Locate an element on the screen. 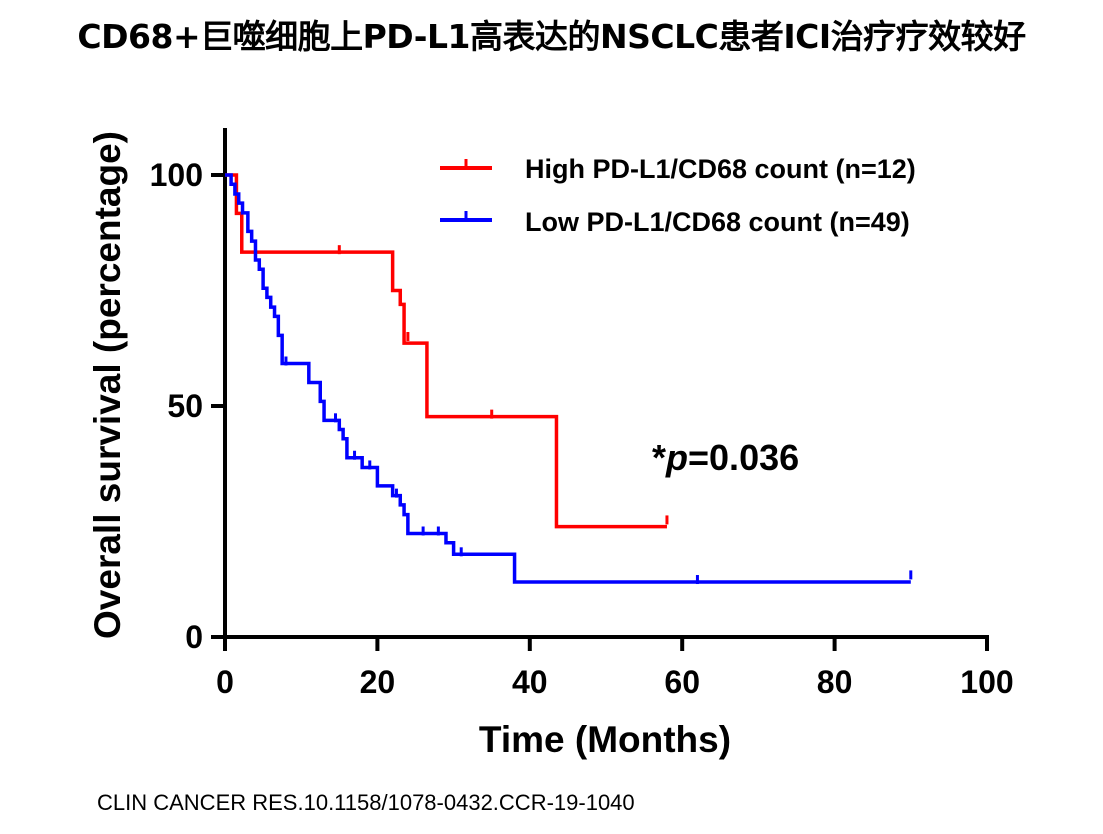 This screenshot has height=834, width=1103. p-value-number: =0.036 is located at coordinates (743, 457).